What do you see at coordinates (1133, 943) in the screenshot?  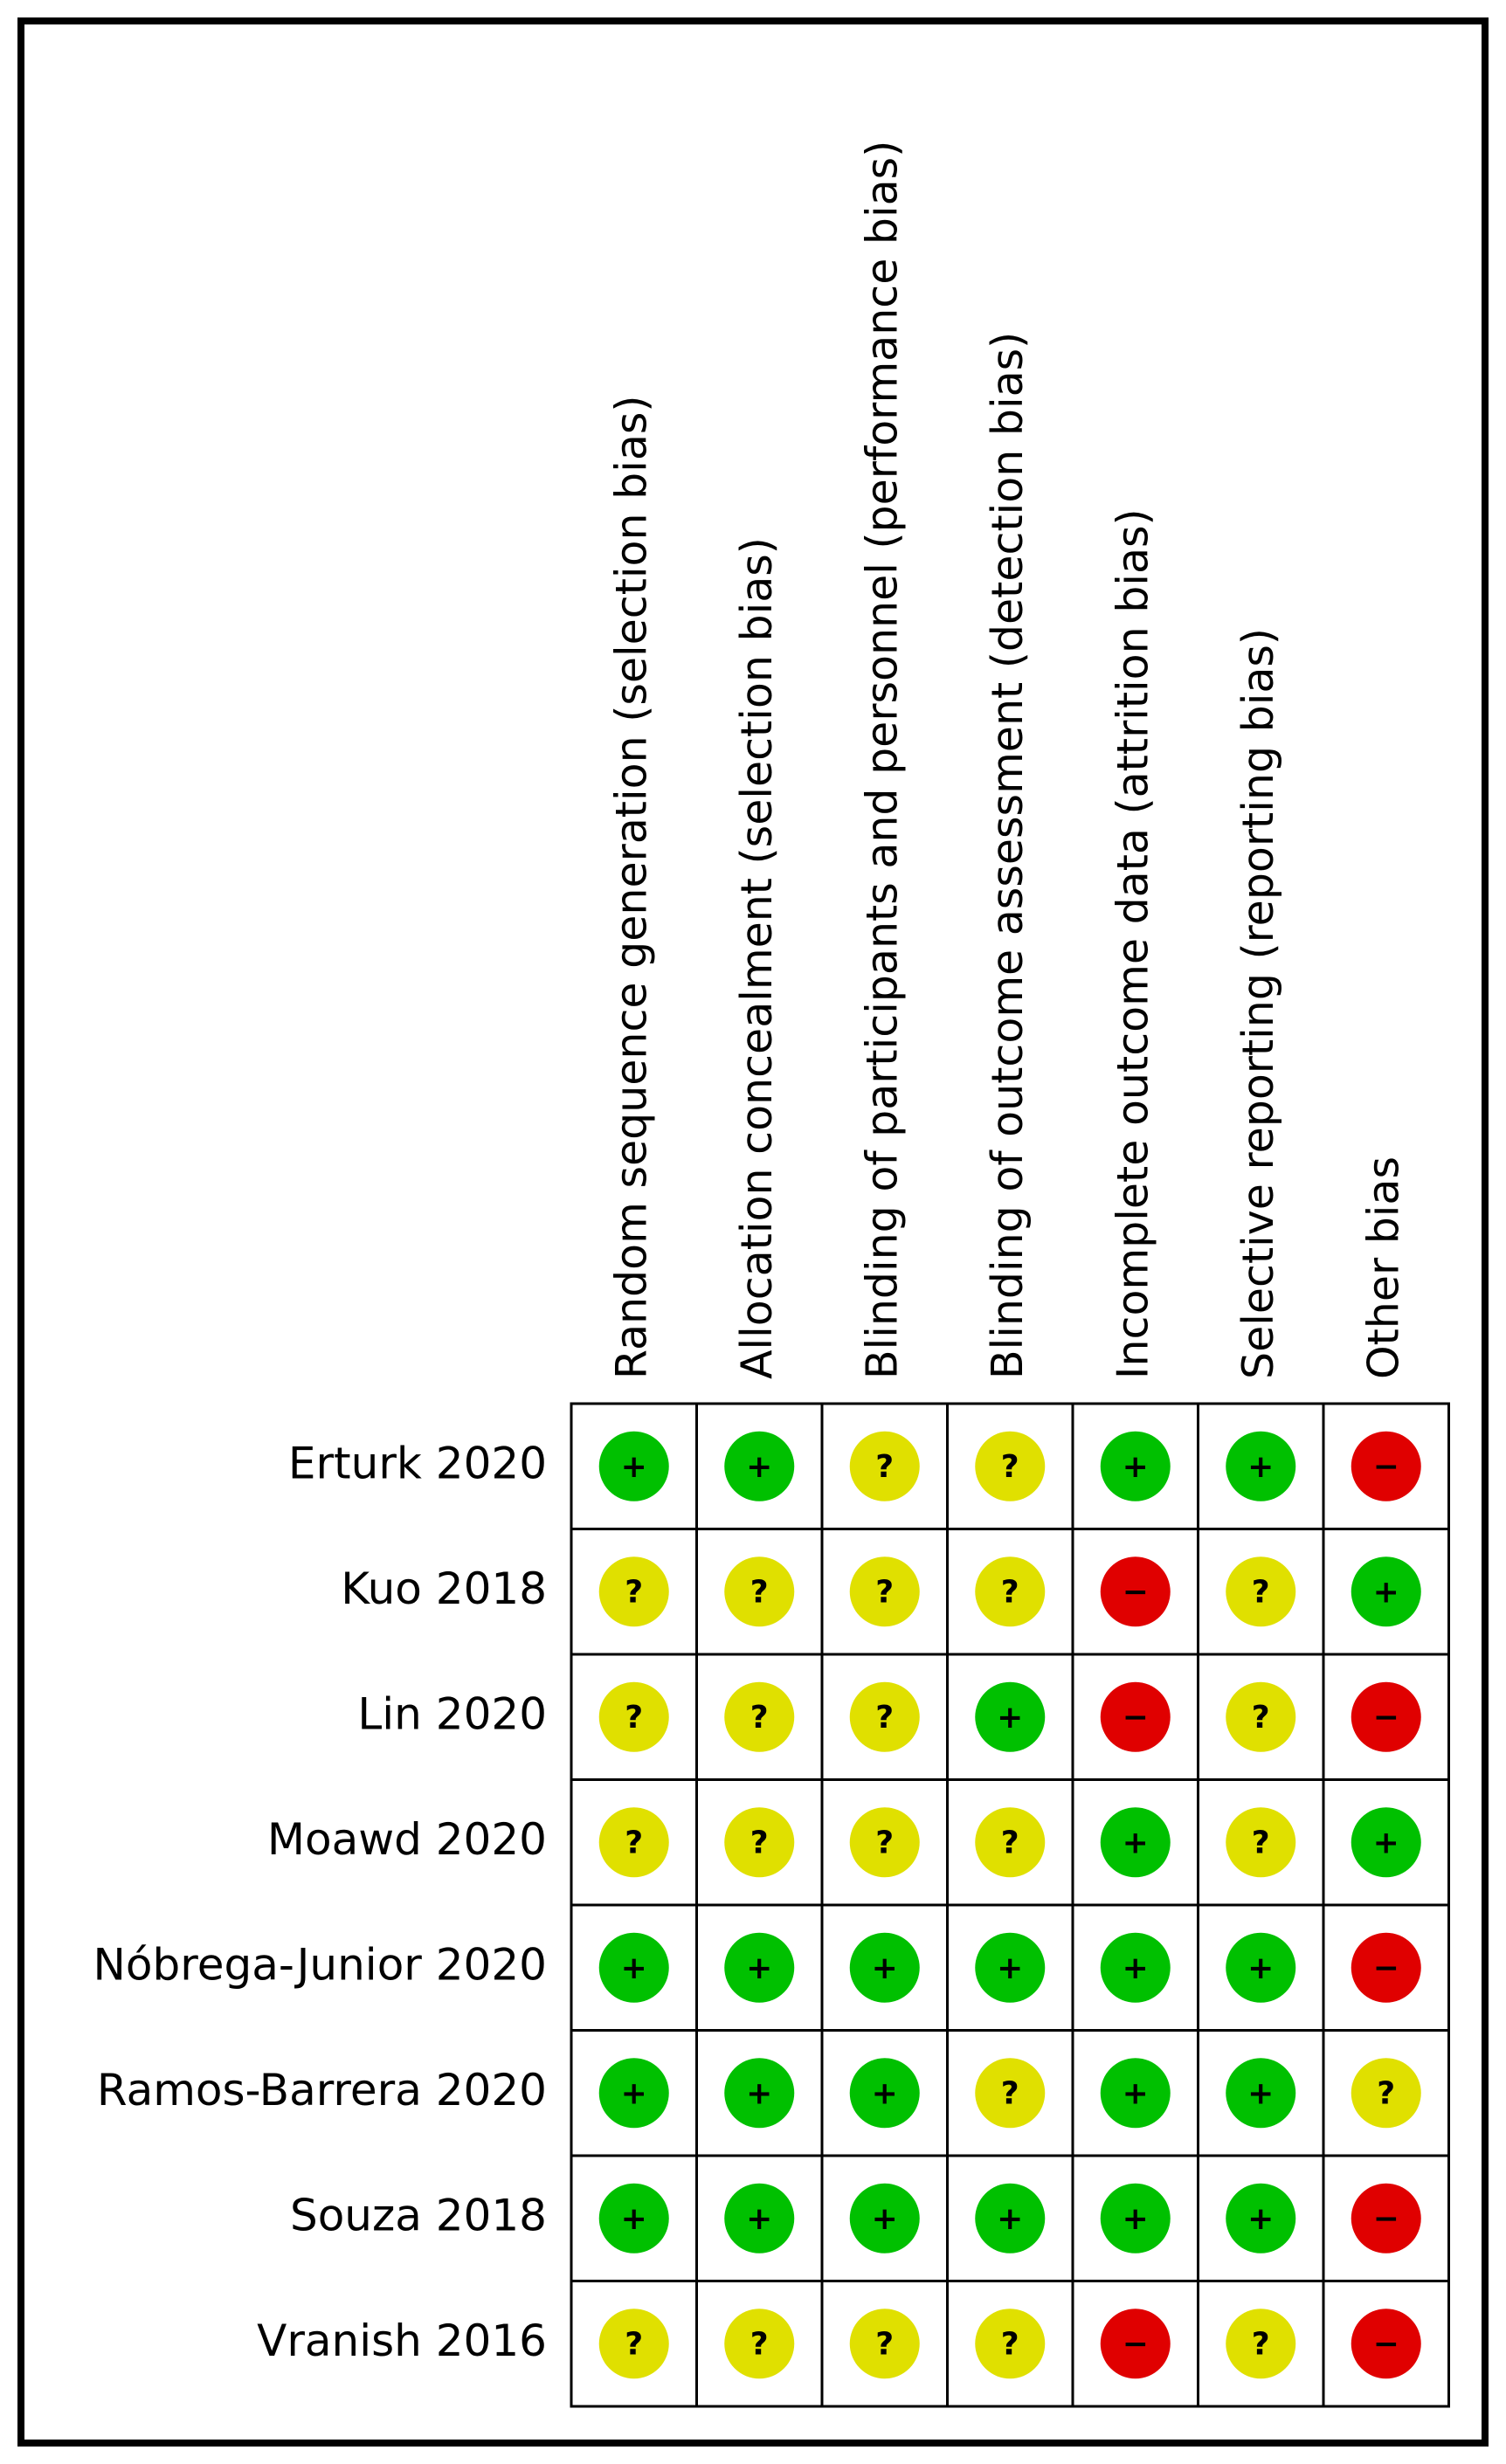 I see `column-header: Incomplete outcome data (attrition bias)` at bounding box center [1133, 943].